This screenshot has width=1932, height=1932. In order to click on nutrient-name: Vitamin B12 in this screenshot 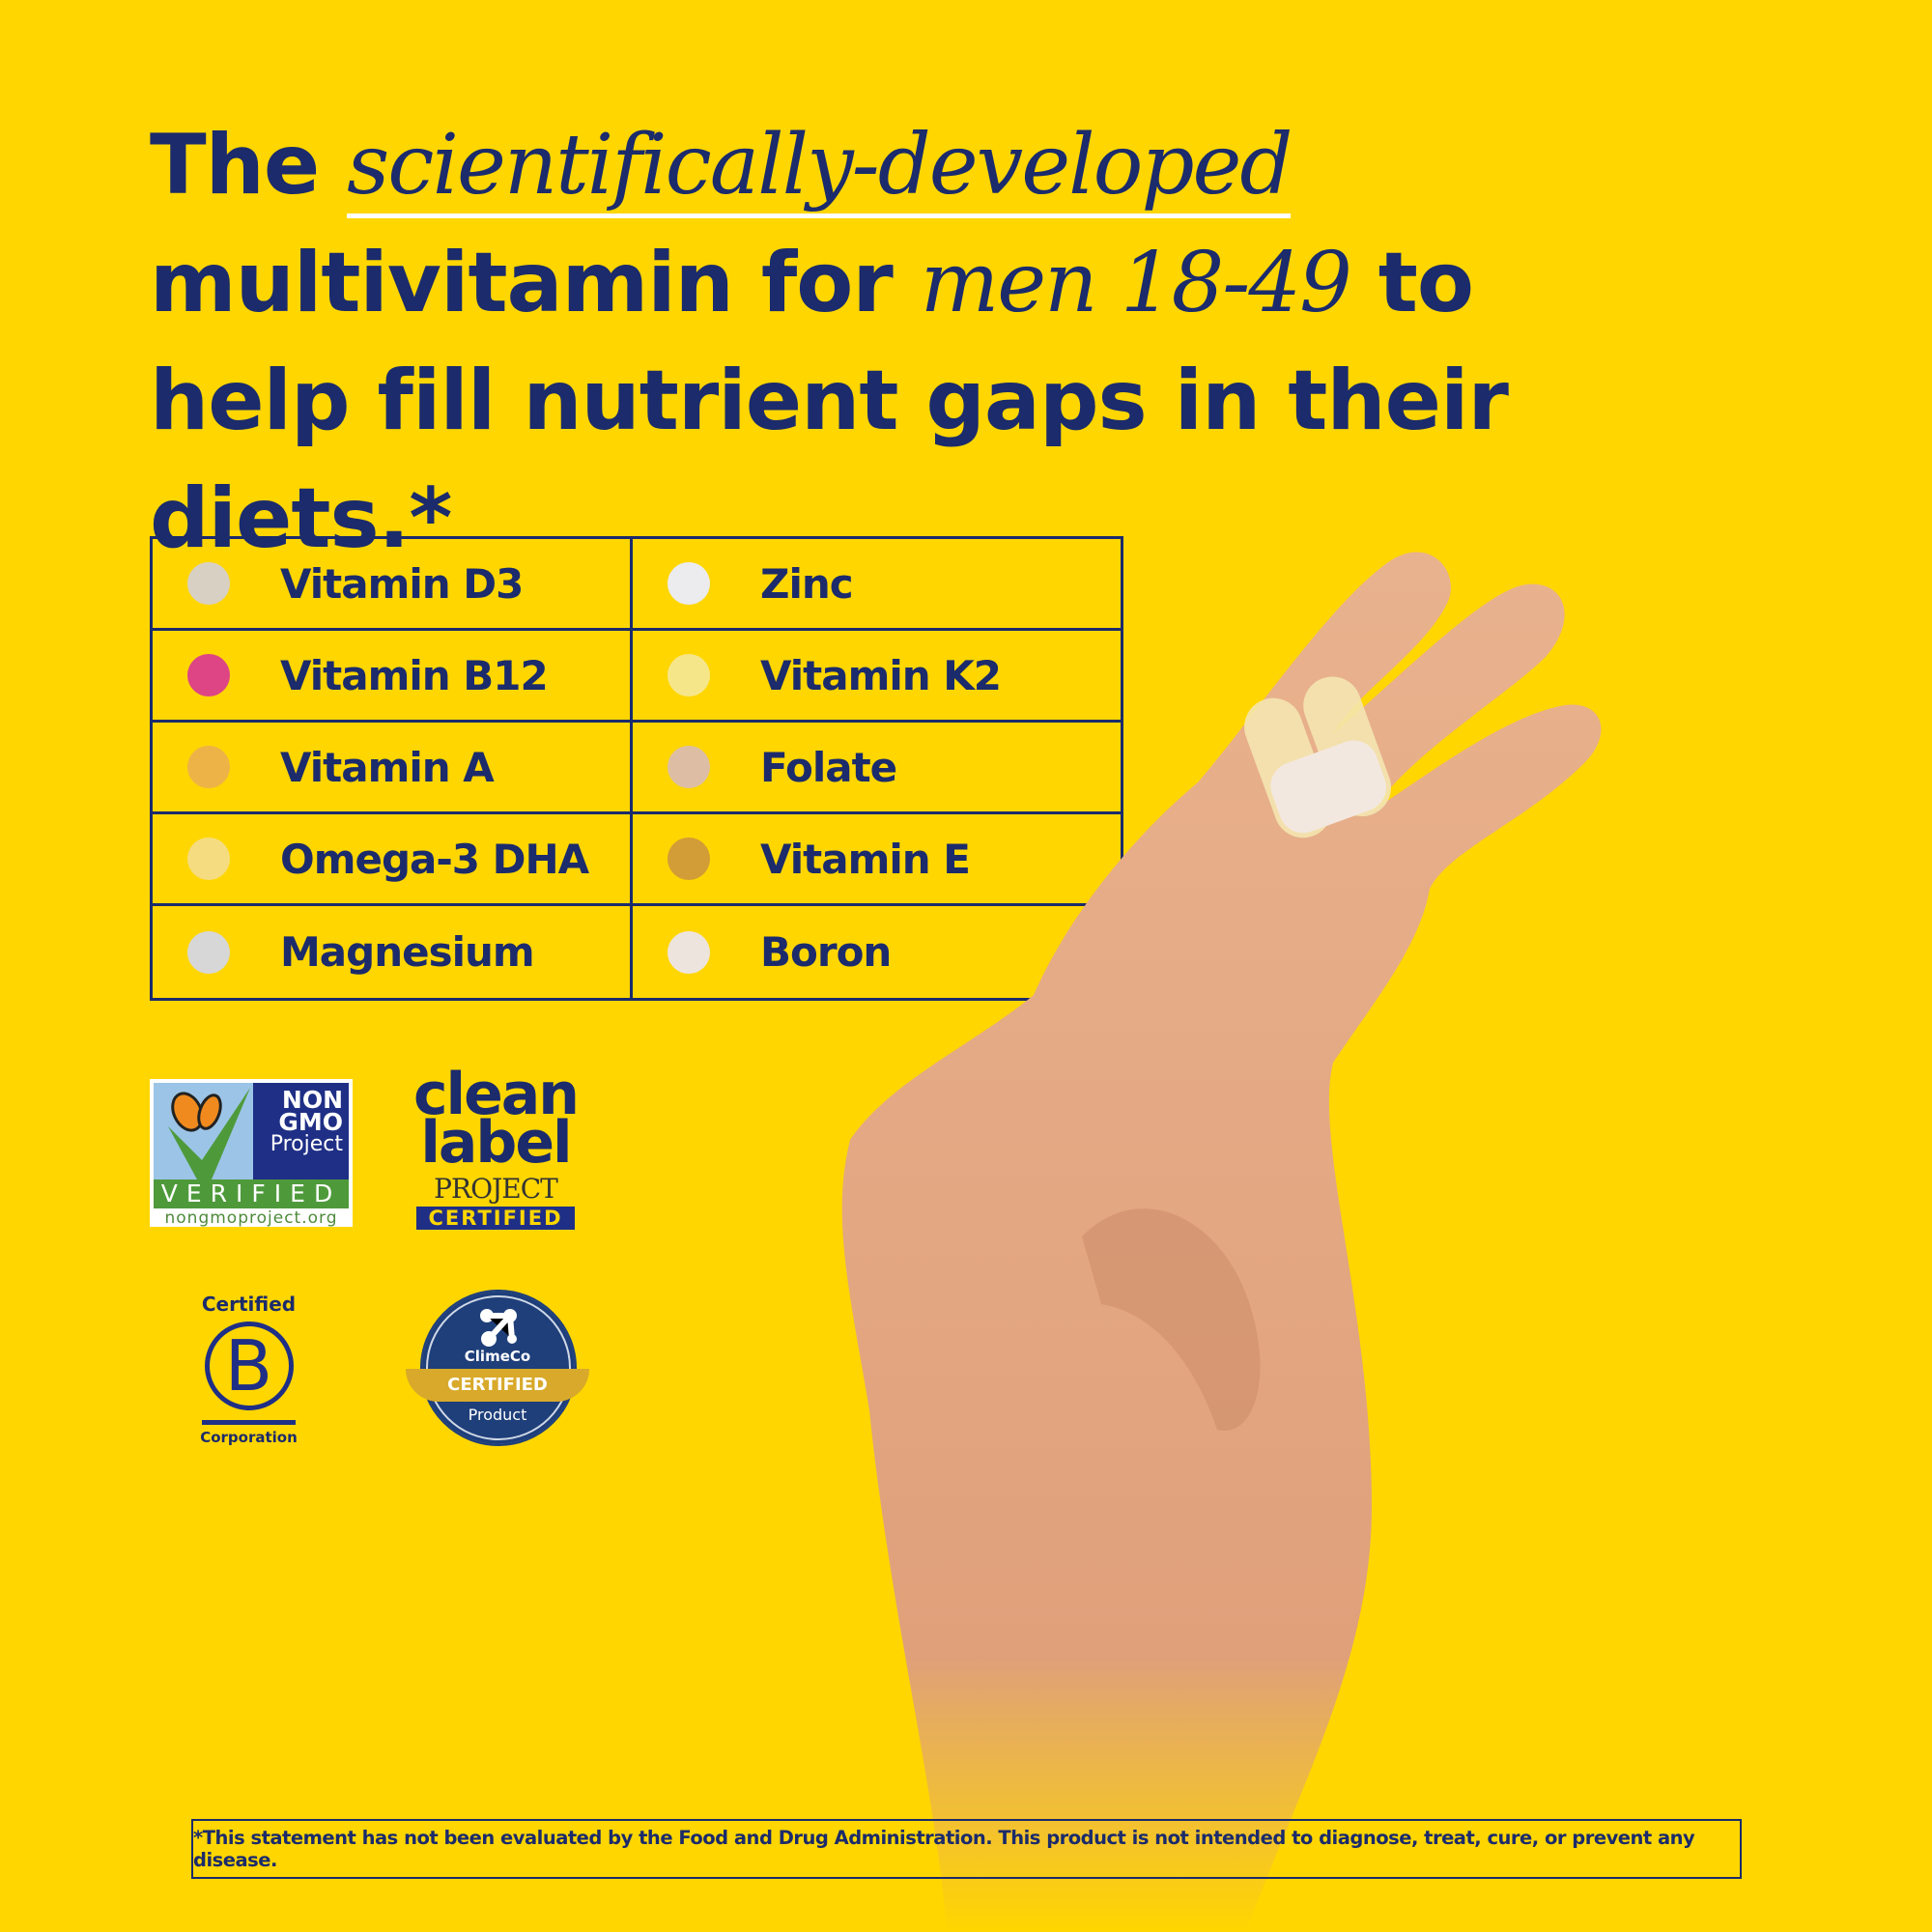, I will do `click(414, 675)`.